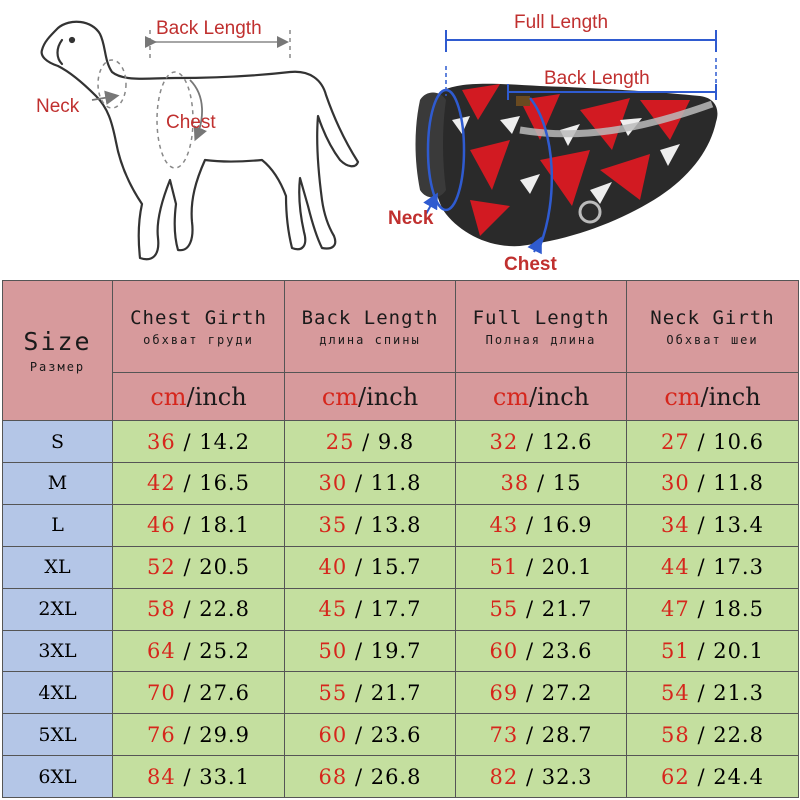 This screenshot has height=800, width=800. I want to click on size-header: Size Размер, so click(57, 350).